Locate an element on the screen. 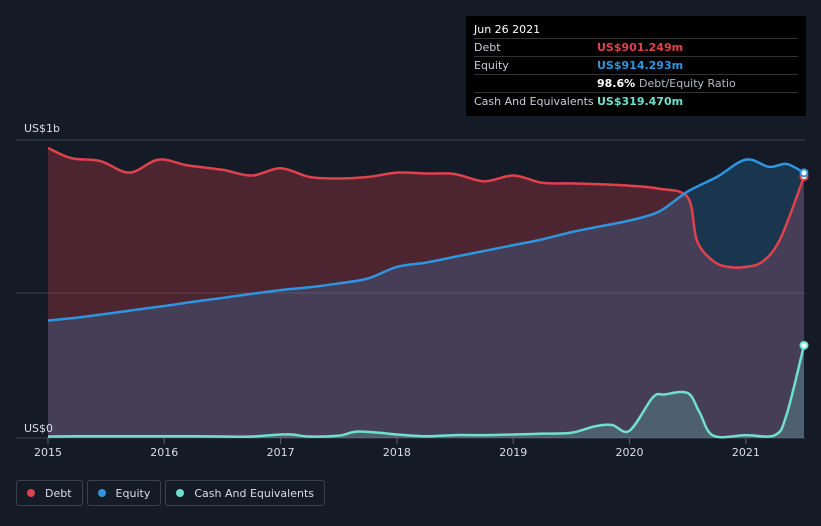  legend: Debt Equity Cash And Equivalents is located at coordinates (172, 493).